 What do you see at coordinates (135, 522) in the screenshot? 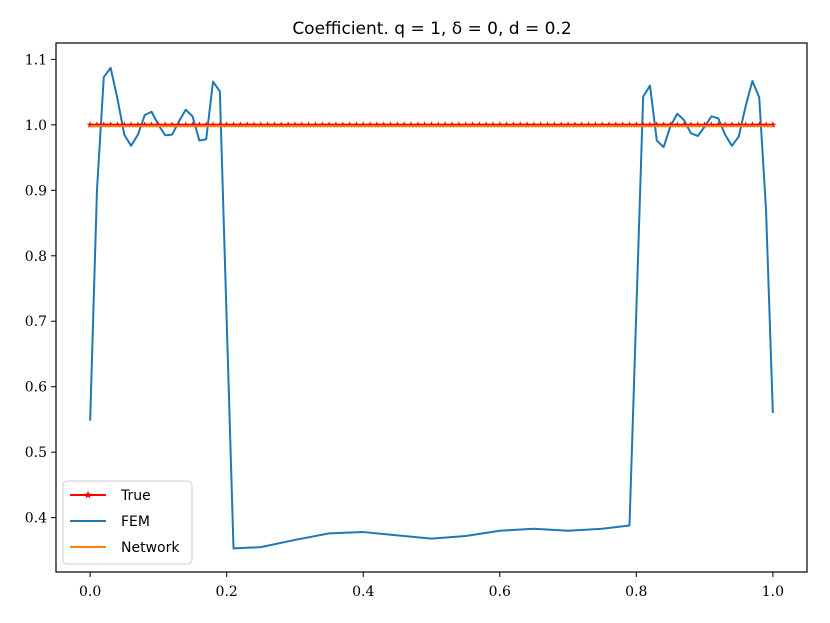
I see `legend-label: FEM` at bounding box center [135, 522].